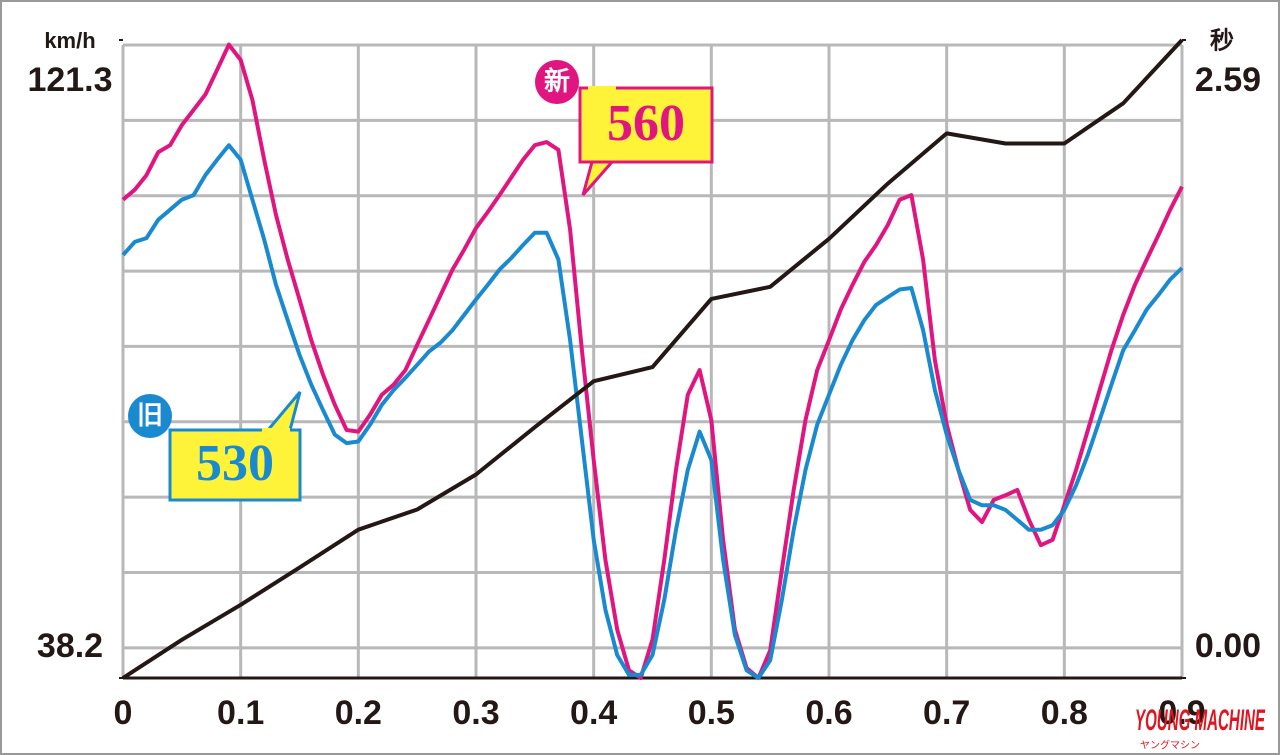 Image resolution: width=1280 pixels, height=755 pixels. What do you see at coordinates (358, 713) in the screenshot?
I see `x-tick-label: 0.2` at bounding box center [358, 713].